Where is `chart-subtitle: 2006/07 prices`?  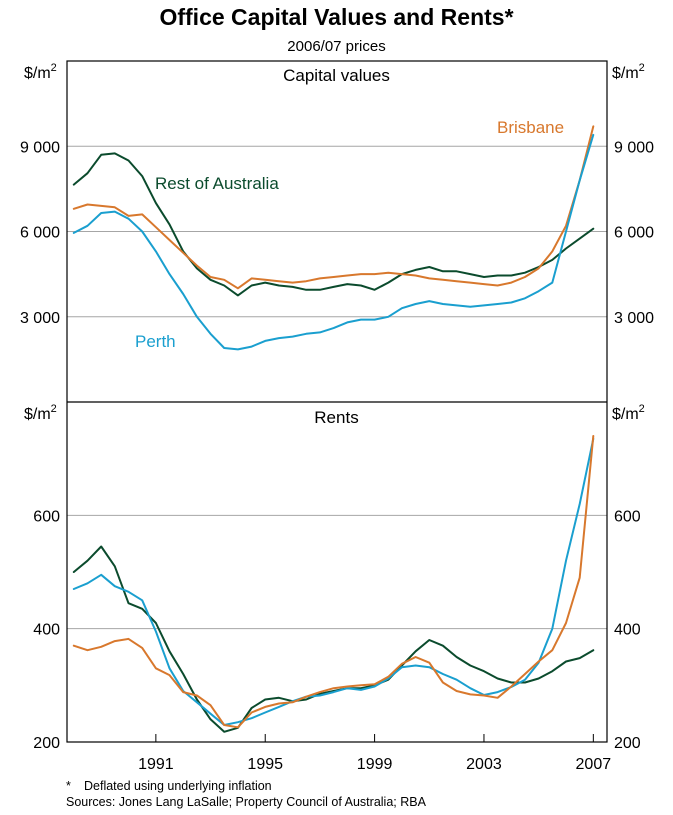 chart-subtitle: 2006/07 prices is located at coordinates (336, 46).